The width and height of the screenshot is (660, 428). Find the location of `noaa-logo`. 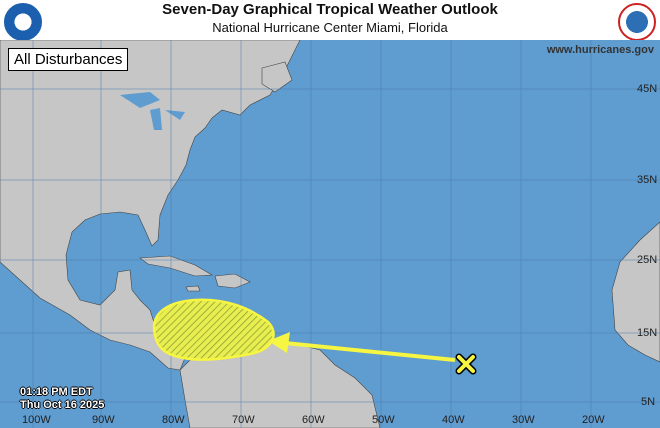

noaa-logo is located at coordinates (23, 22).